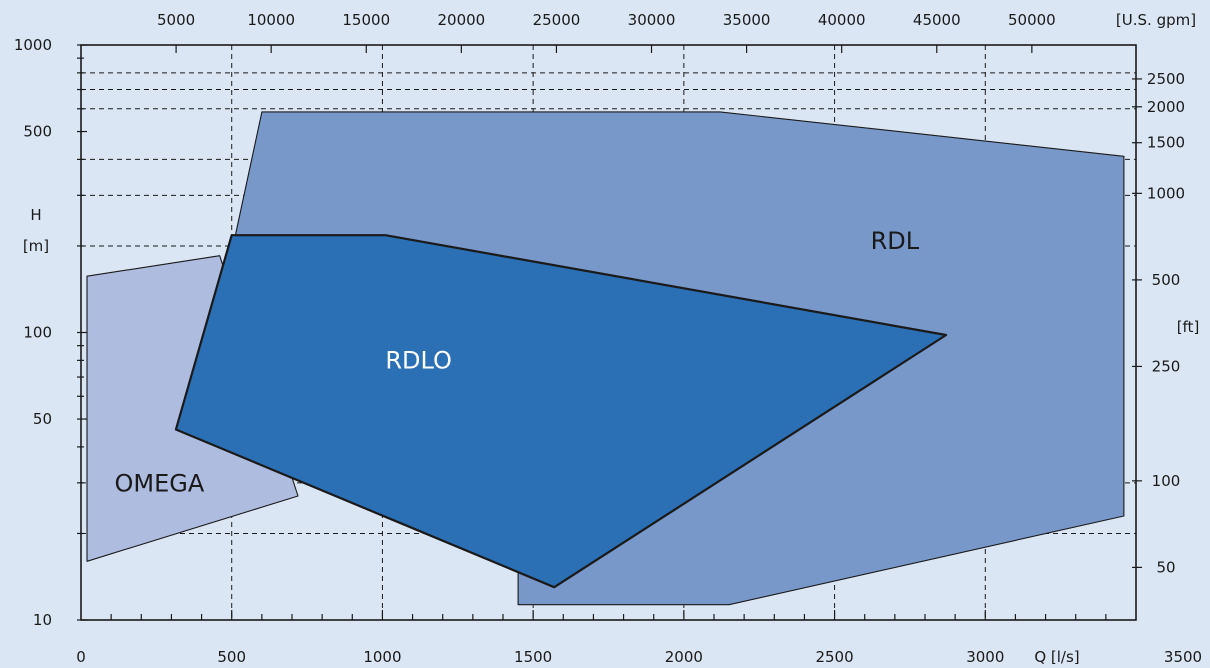  Describe the element at coordinates (1056, 657) in the screenshot. I see `x-bottom-title-unit: Q [l/s]` at that location.